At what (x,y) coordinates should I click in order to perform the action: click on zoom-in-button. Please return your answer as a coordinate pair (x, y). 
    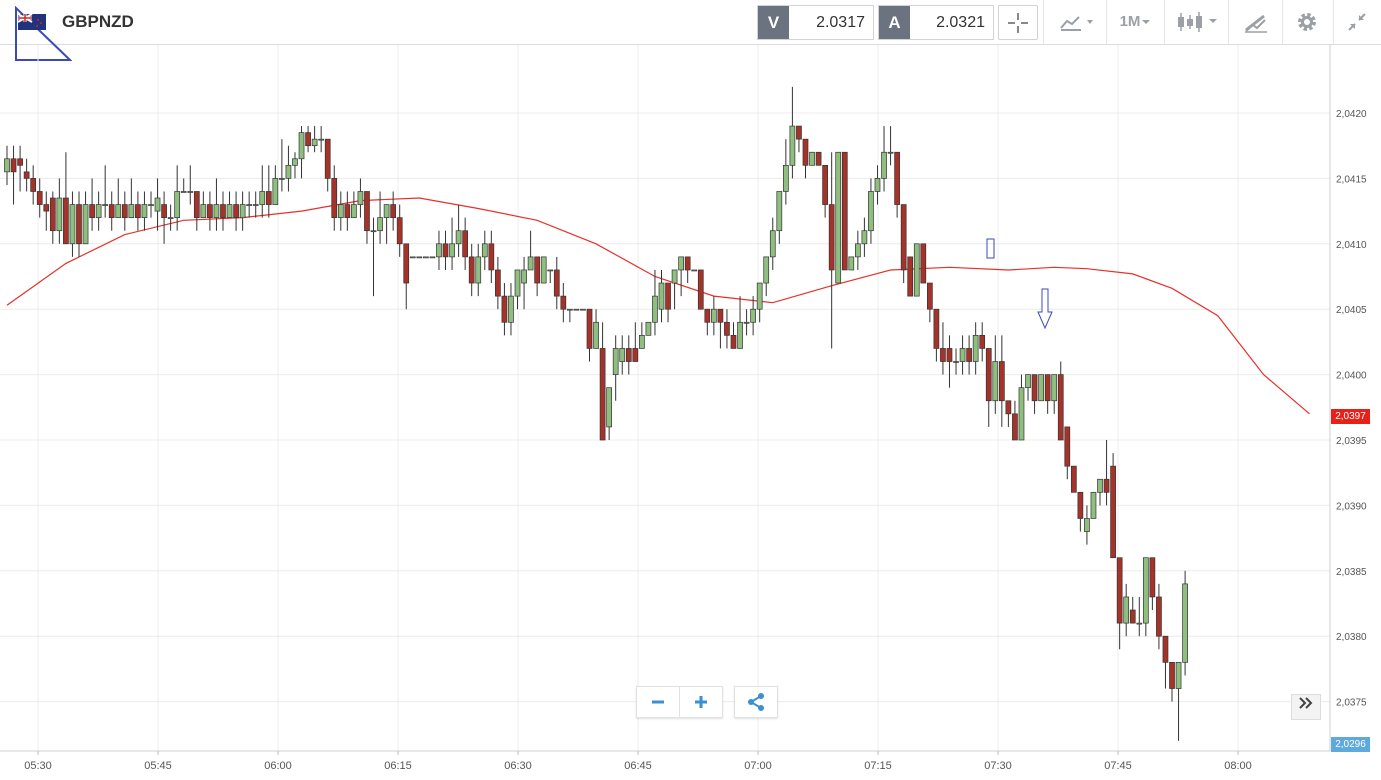
    Looking at the image, I should click on (701, 702).